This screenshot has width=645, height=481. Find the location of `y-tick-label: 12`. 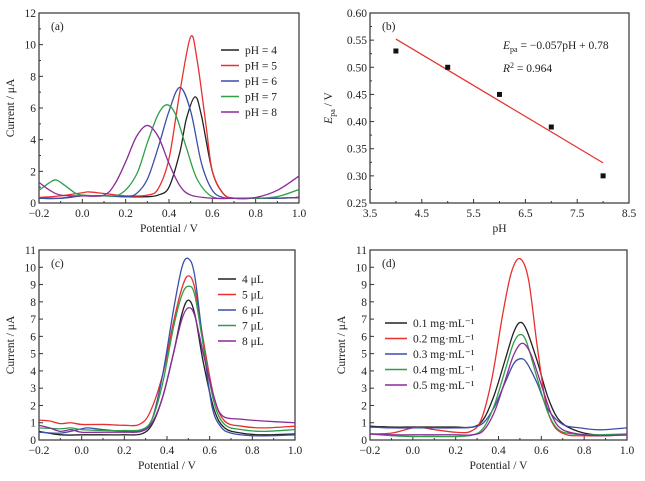

y-tick-label: 12 is located at coordinates (31, 14).